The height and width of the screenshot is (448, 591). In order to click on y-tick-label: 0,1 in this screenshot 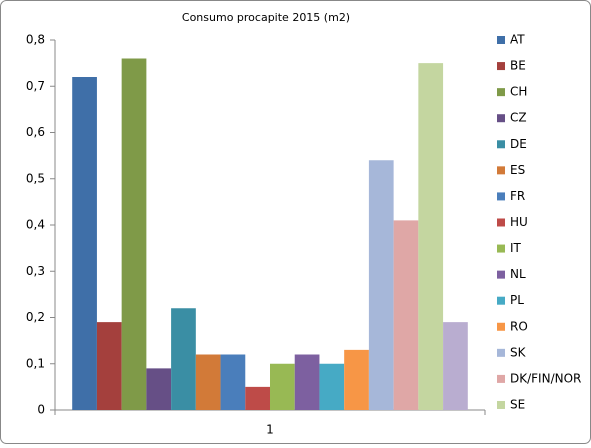, I will do `click(35, 363)`.